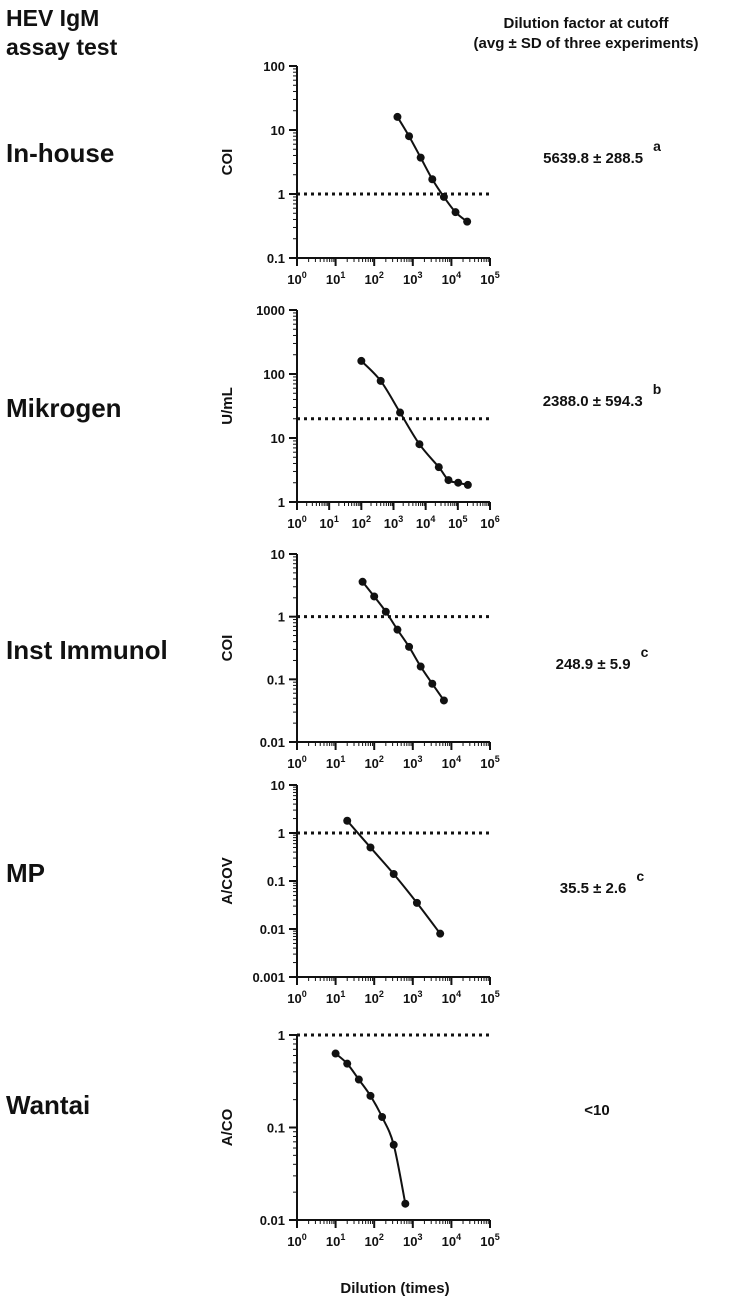  Describe the element at coordinates (597, 1110) in the screenshot. I see `result-value: <10` at that location.